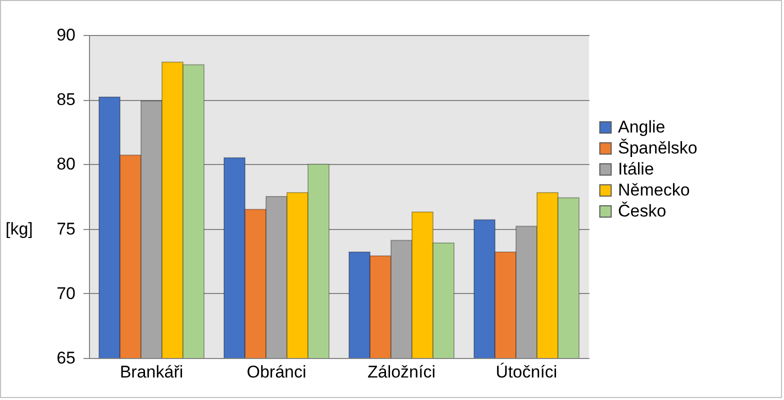 The image size is (784, 400). I want to click on legend-label: Německo, so click(654, 190).